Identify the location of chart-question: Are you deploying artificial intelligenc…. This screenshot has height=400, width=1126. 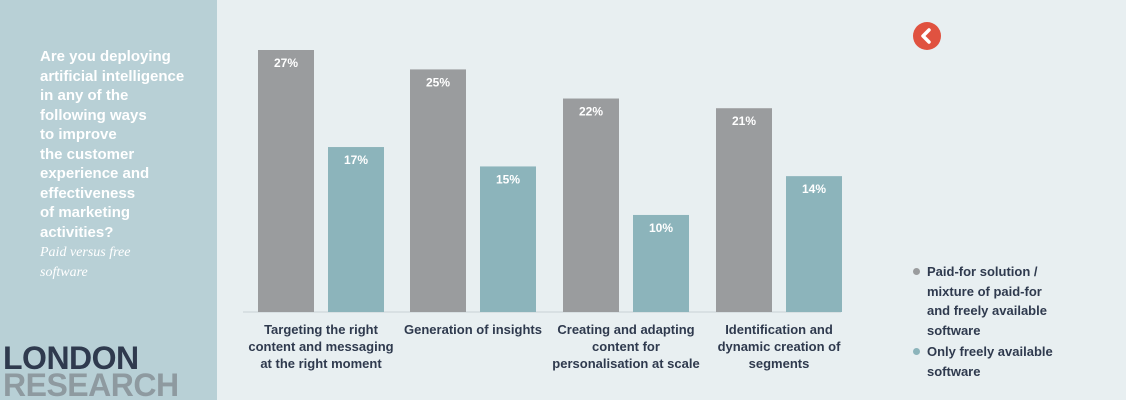
(112, 144).